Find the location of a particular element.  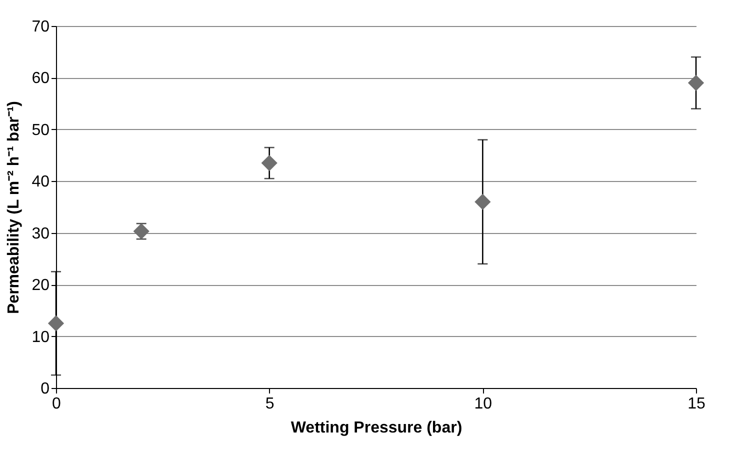

x-axis-title: Wetting Pressure (bar) is located at coordinates (376, 428).